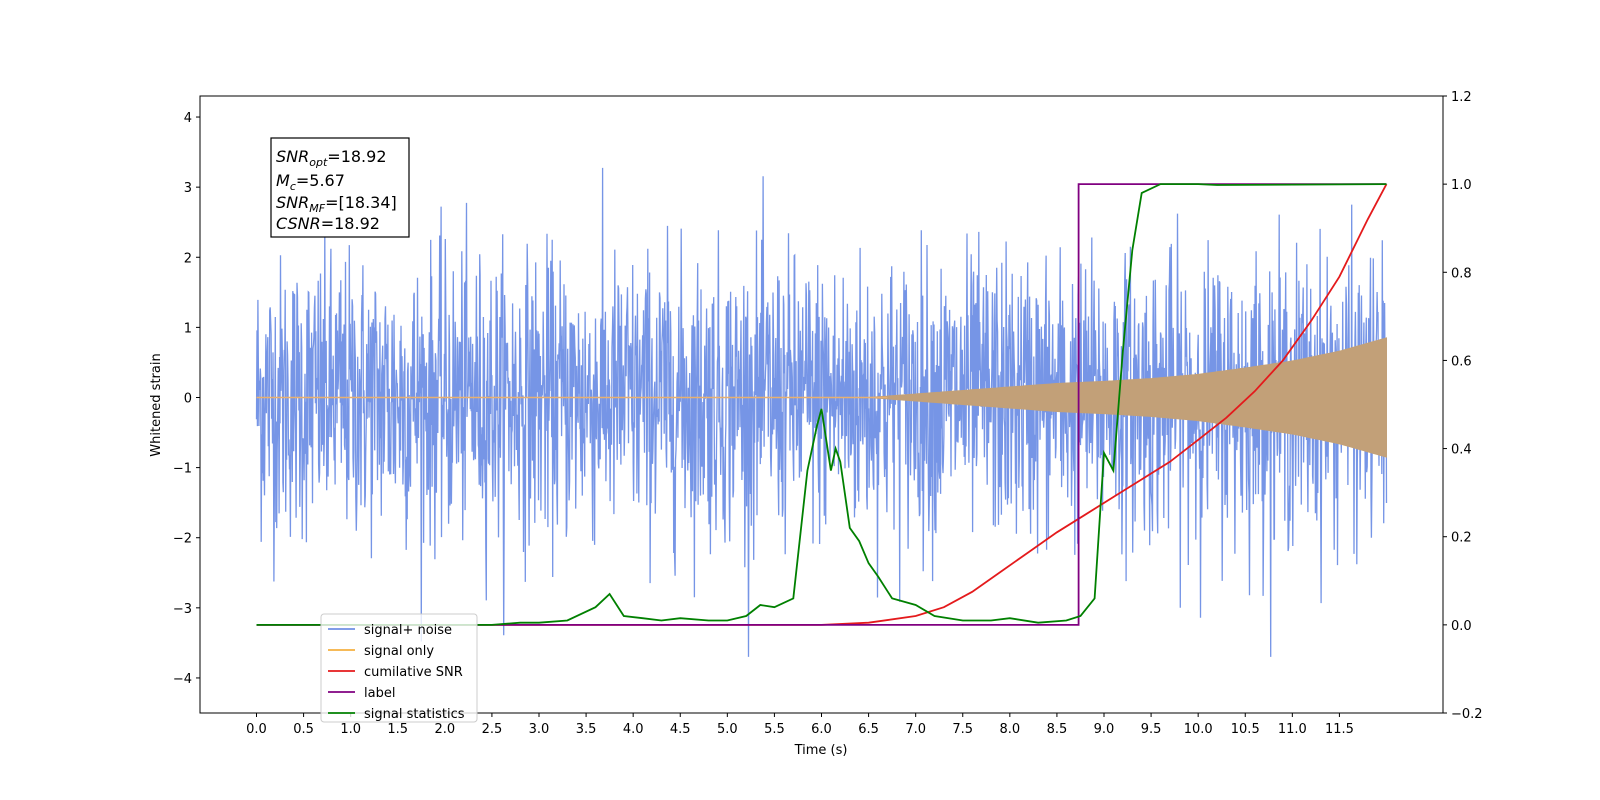  Describe the element at coordinates (1009, 729) in the screenshot. I see `x-tick-label: 8.0` at that location.